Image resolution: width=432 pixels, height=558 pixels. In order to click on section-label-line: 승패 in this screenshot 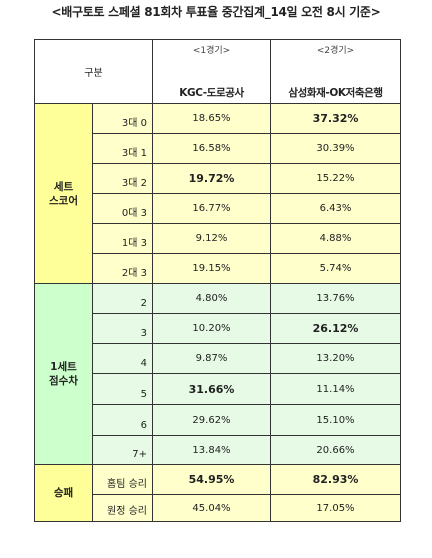, I will do `click(63, 493)`.